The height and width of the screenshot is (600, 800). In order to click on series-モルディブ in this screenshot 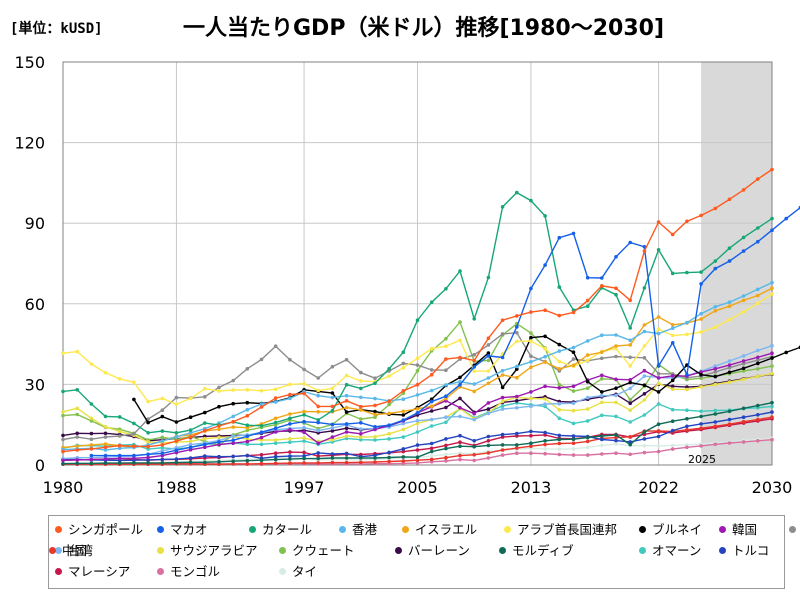, I will do `click(417, 433)`.